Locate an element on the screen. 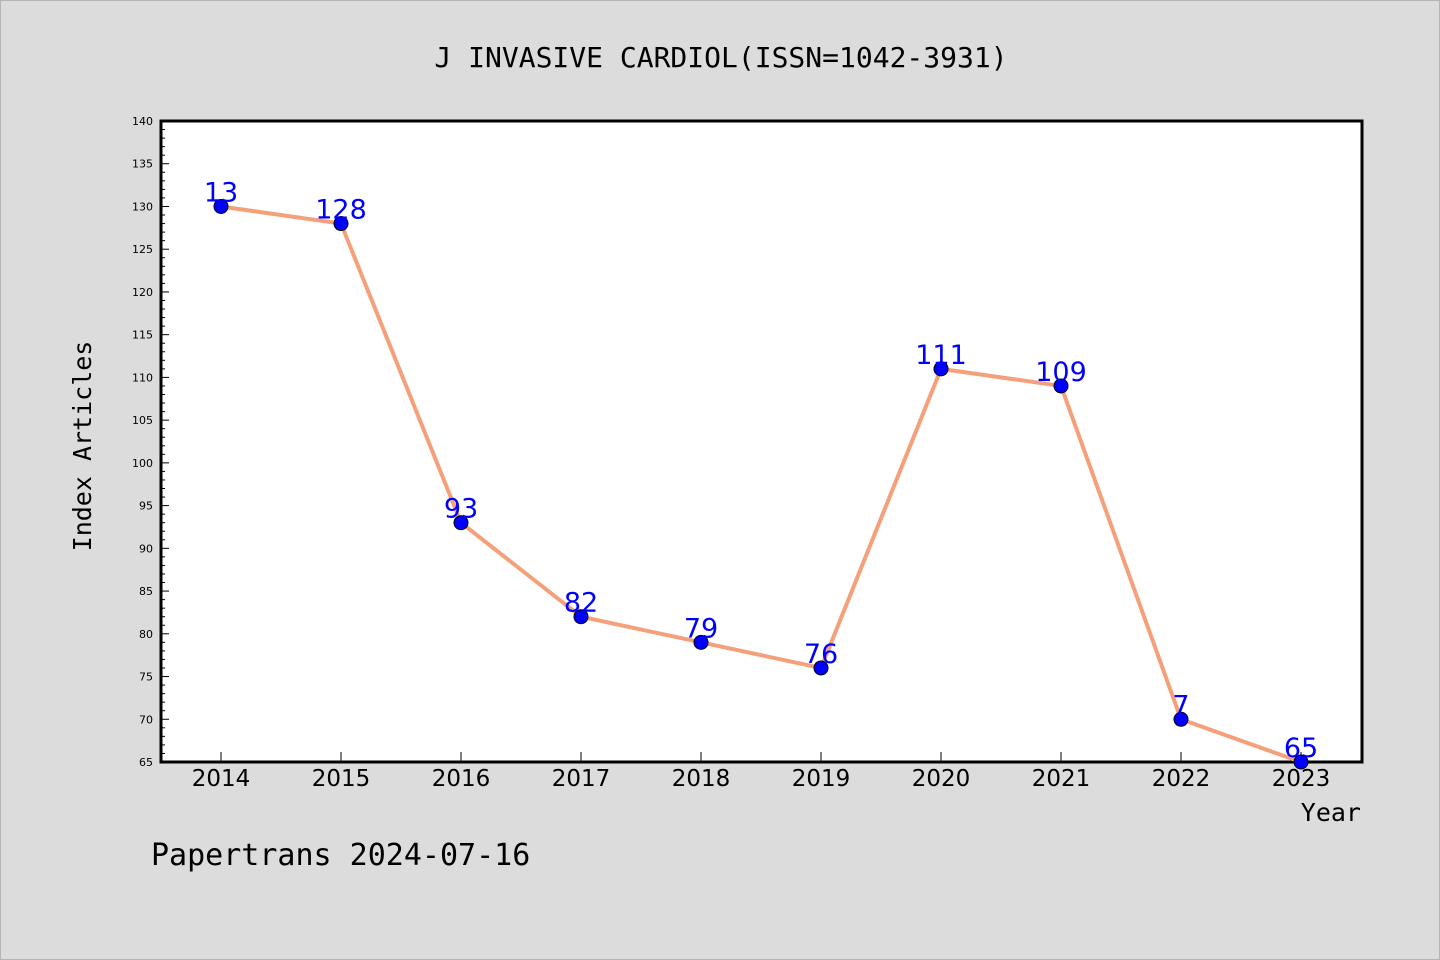  x-axis-label: Year is located at coordinates (1331, 812).